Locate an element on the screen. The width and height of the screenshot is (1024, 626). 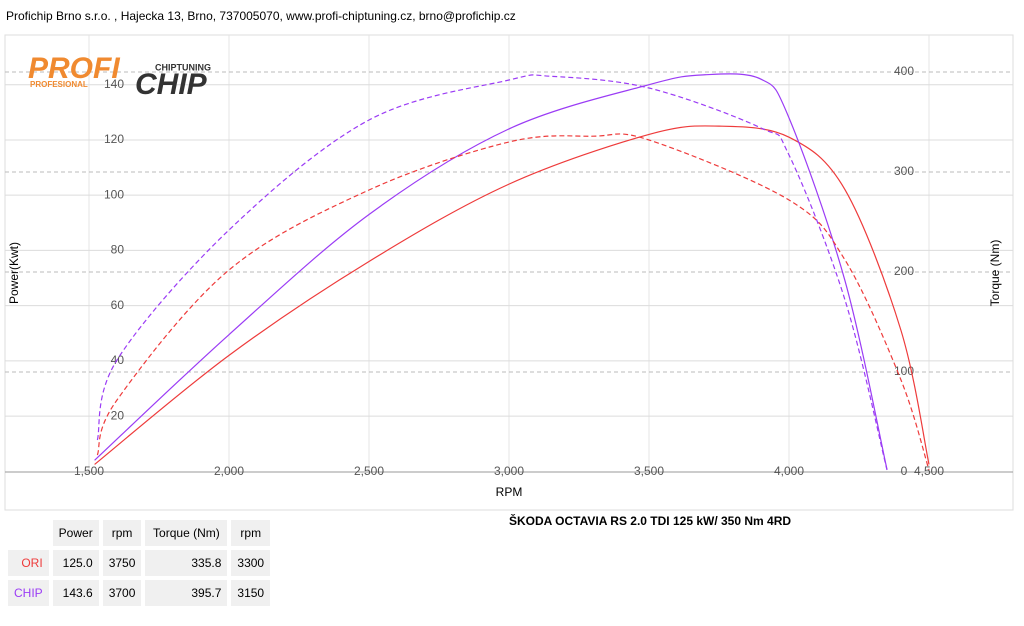
logo: PROFI CHIP CHIPTUNING PROFESIONAL is located at coordinates (119, 76).